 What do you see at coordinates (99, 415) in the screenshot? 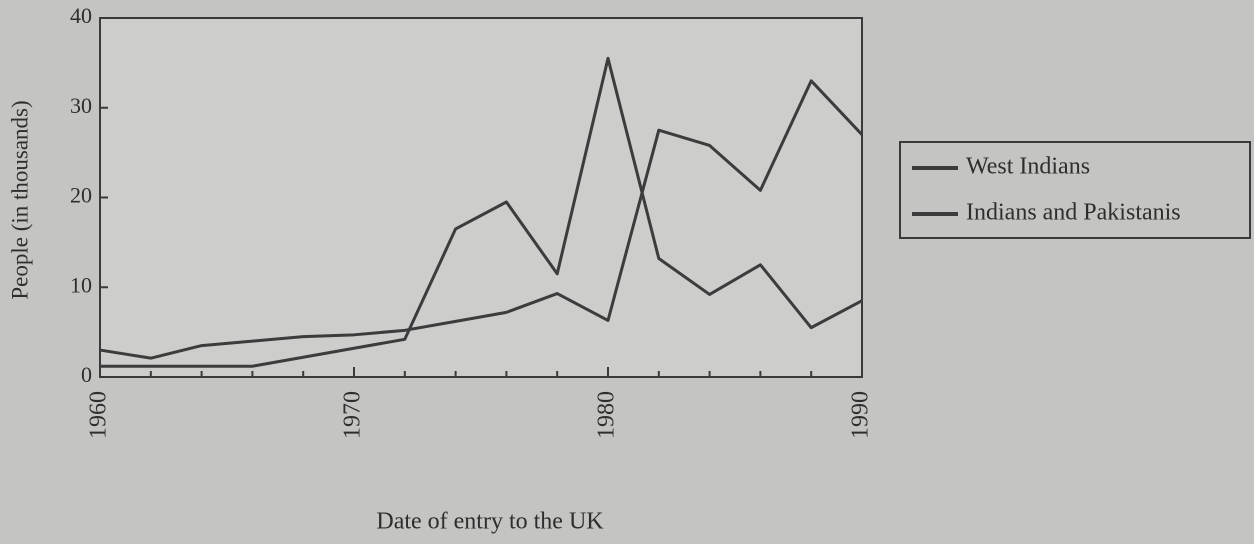
I see `x-tick-label: 1960` at bounding box center [99, 415].